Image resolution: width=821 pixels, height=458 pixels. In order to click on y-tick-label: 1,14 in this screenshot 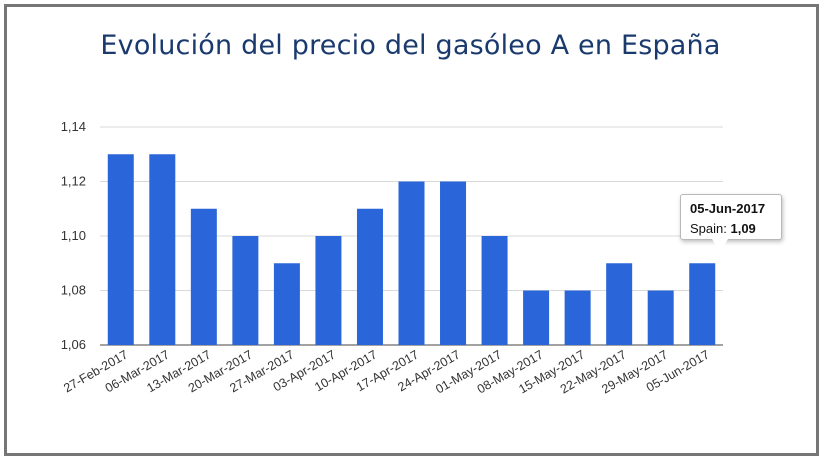, I will do `click(73, 126)`.